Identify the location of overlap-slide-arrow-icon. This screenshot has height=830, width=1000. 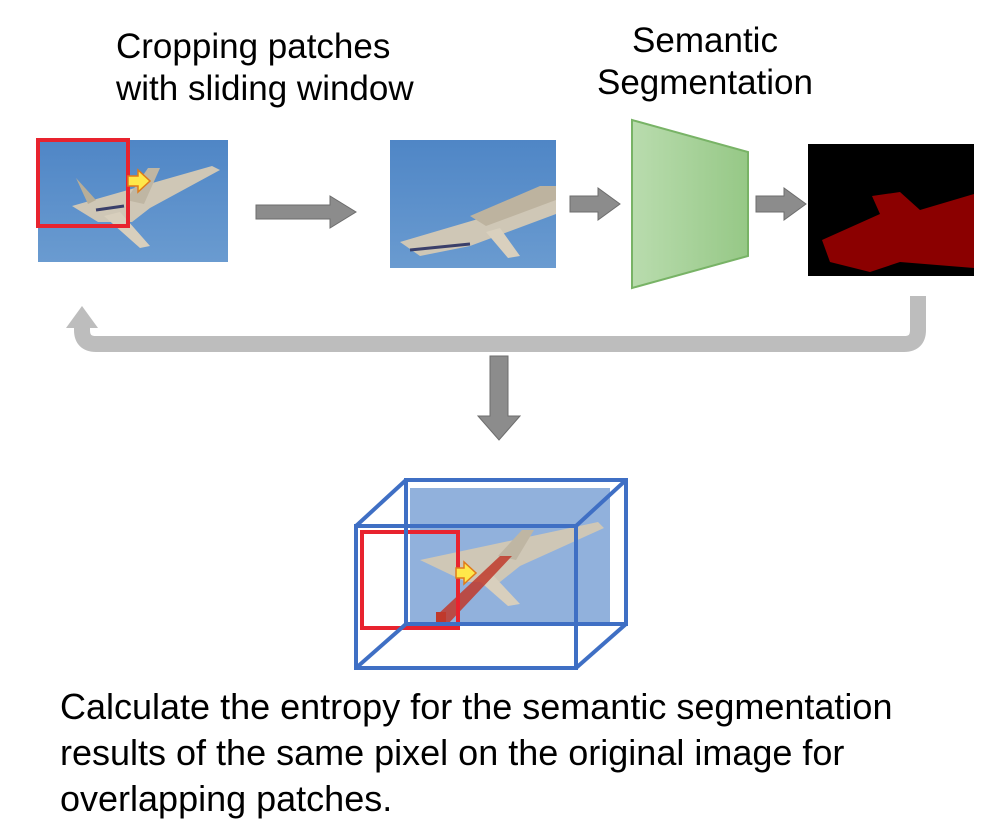
(466, 573).